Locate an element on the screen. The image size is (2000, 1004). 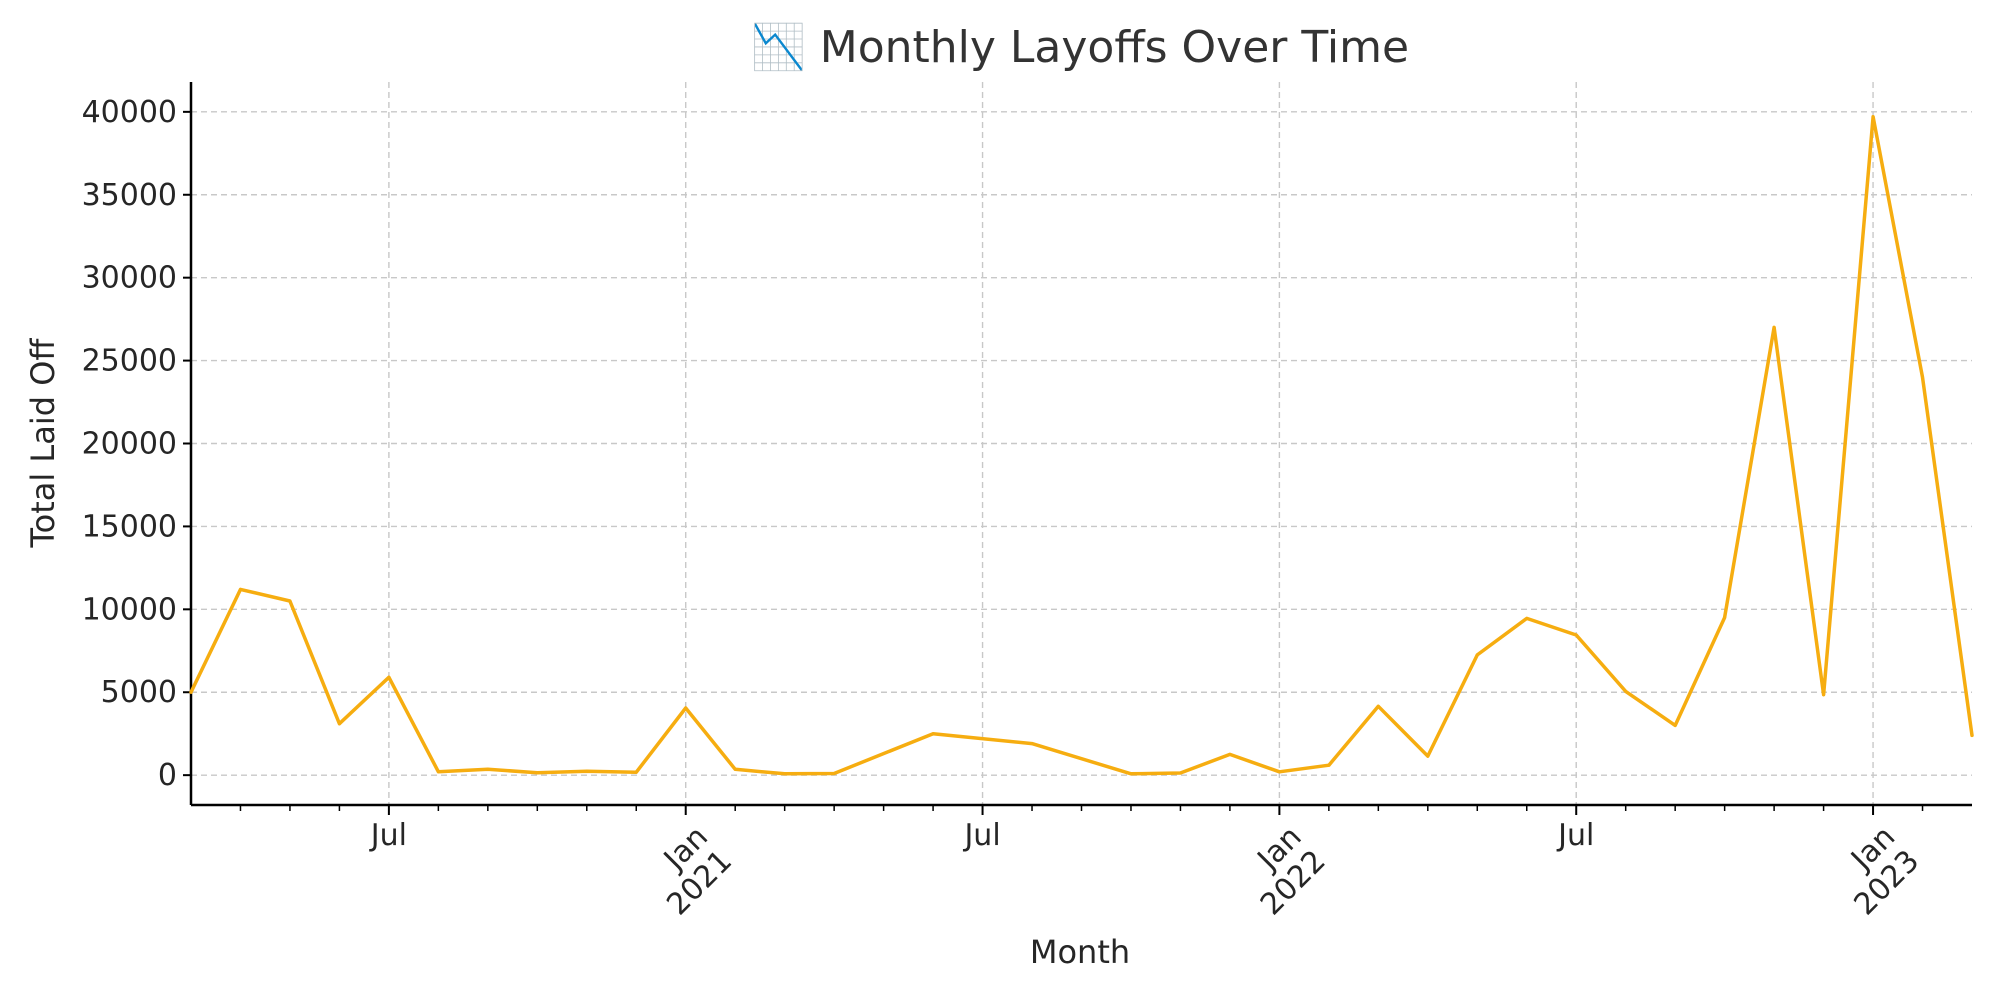
y-tick-label: 5000 is located at coordinates (139, 692).